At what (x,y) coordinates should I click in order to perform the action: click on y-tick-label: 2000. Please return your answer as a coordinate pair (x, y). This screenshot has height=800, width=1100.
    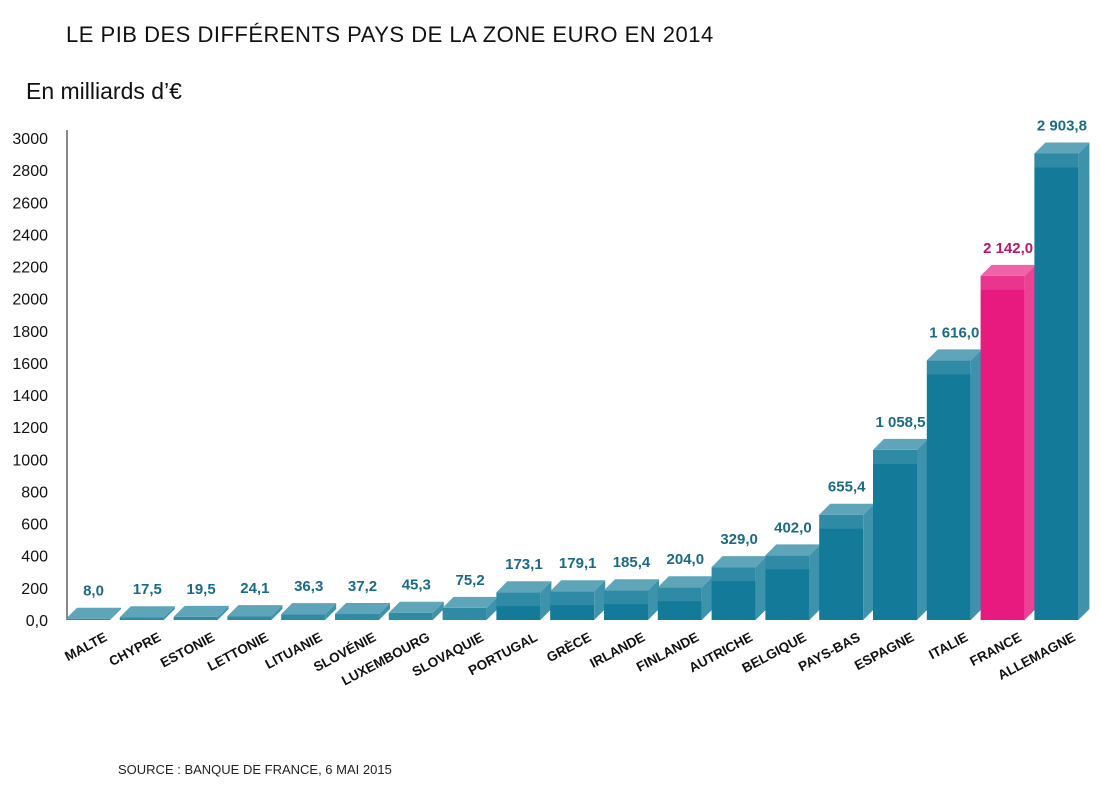
    Looking at the image, I should click on (30, 300).